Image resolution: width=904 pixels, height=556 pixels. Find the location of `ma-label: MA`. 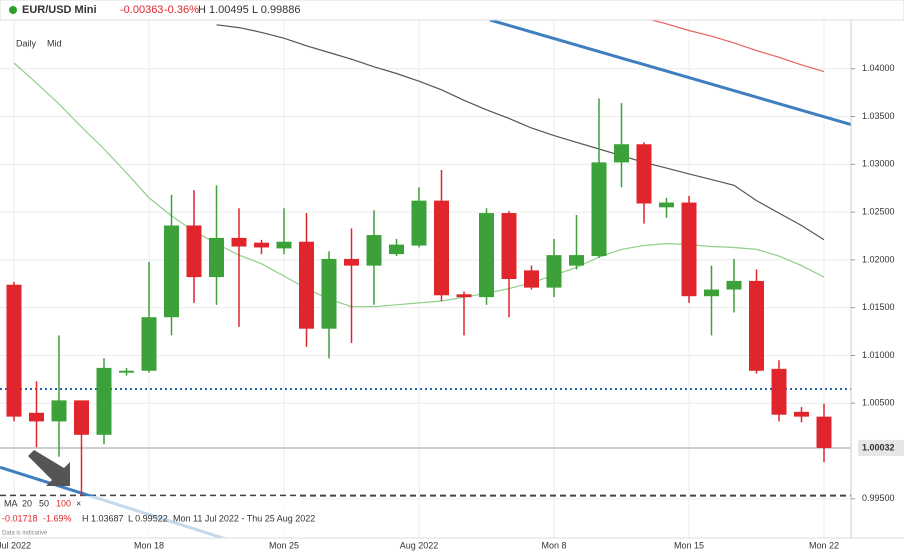

ma-label: MA is located at coordinates (11, 503).